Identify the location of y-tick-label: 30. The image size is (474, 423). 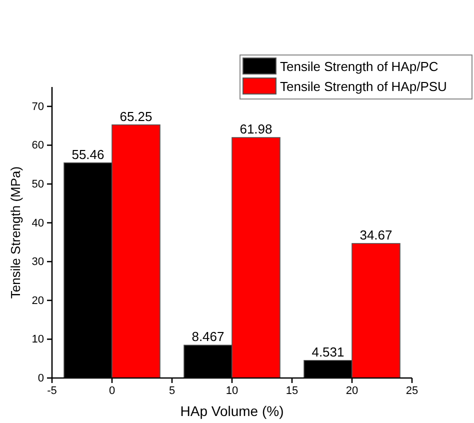
(38, 262).